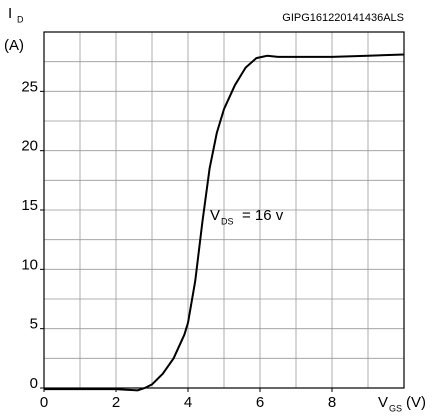 The height and width of the screenshot is (417, 440). Describe the element at coordinates (383, 402) in the screenshot. I see `x-label: V` at that location.